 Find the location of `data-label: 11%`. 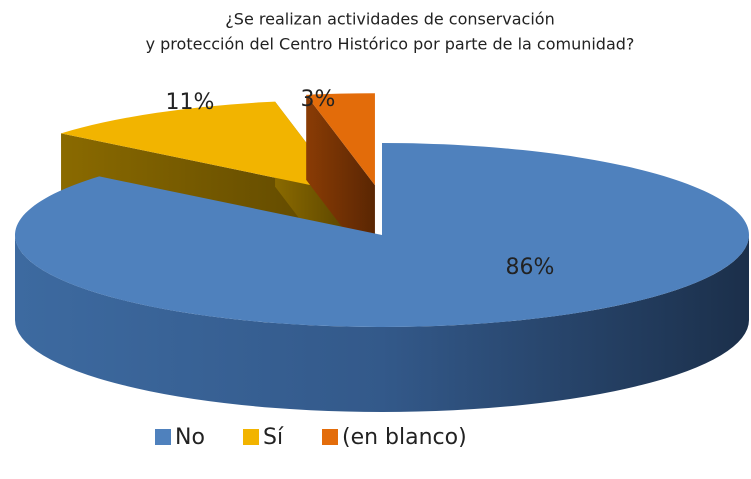

data-label: 11% is located at coordinates (190, 102).